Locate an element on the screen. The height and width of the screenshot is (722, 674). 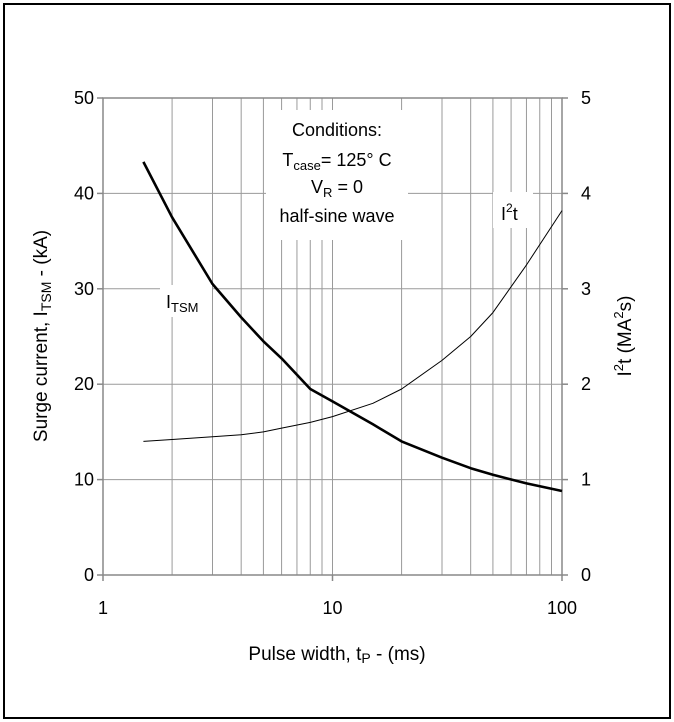
right-tick-label: 4 is located at coordinates (586, 193).